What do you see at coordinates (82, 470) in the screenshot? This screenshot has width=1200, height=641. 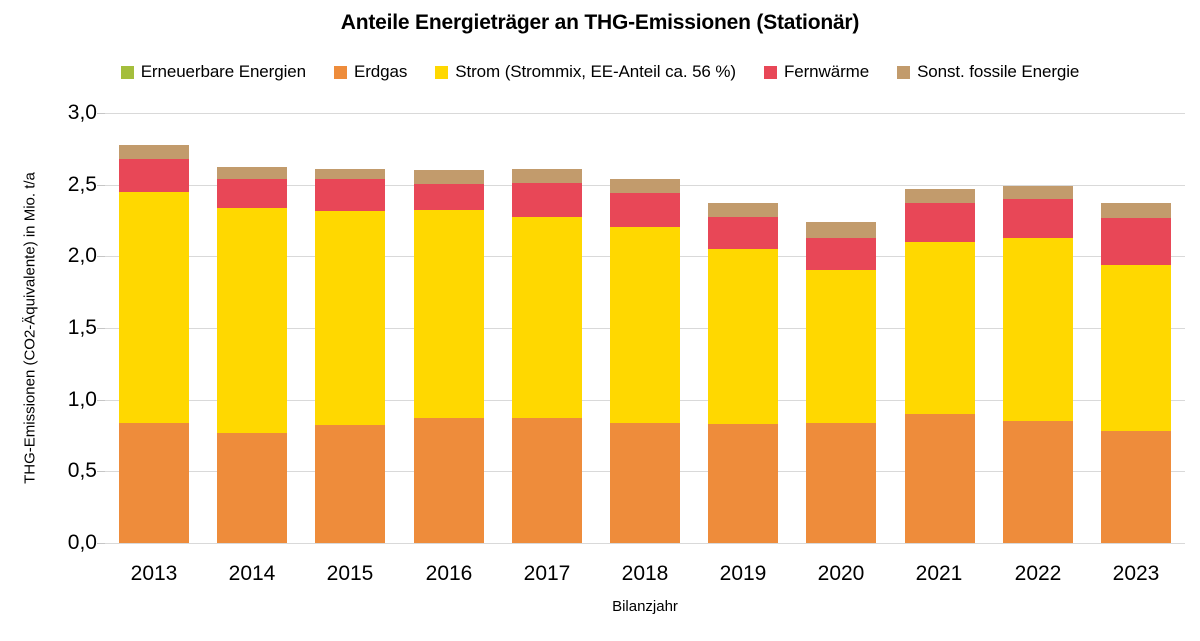 I see `y-tick-label: 0,5` at bounding box center [82, 470].